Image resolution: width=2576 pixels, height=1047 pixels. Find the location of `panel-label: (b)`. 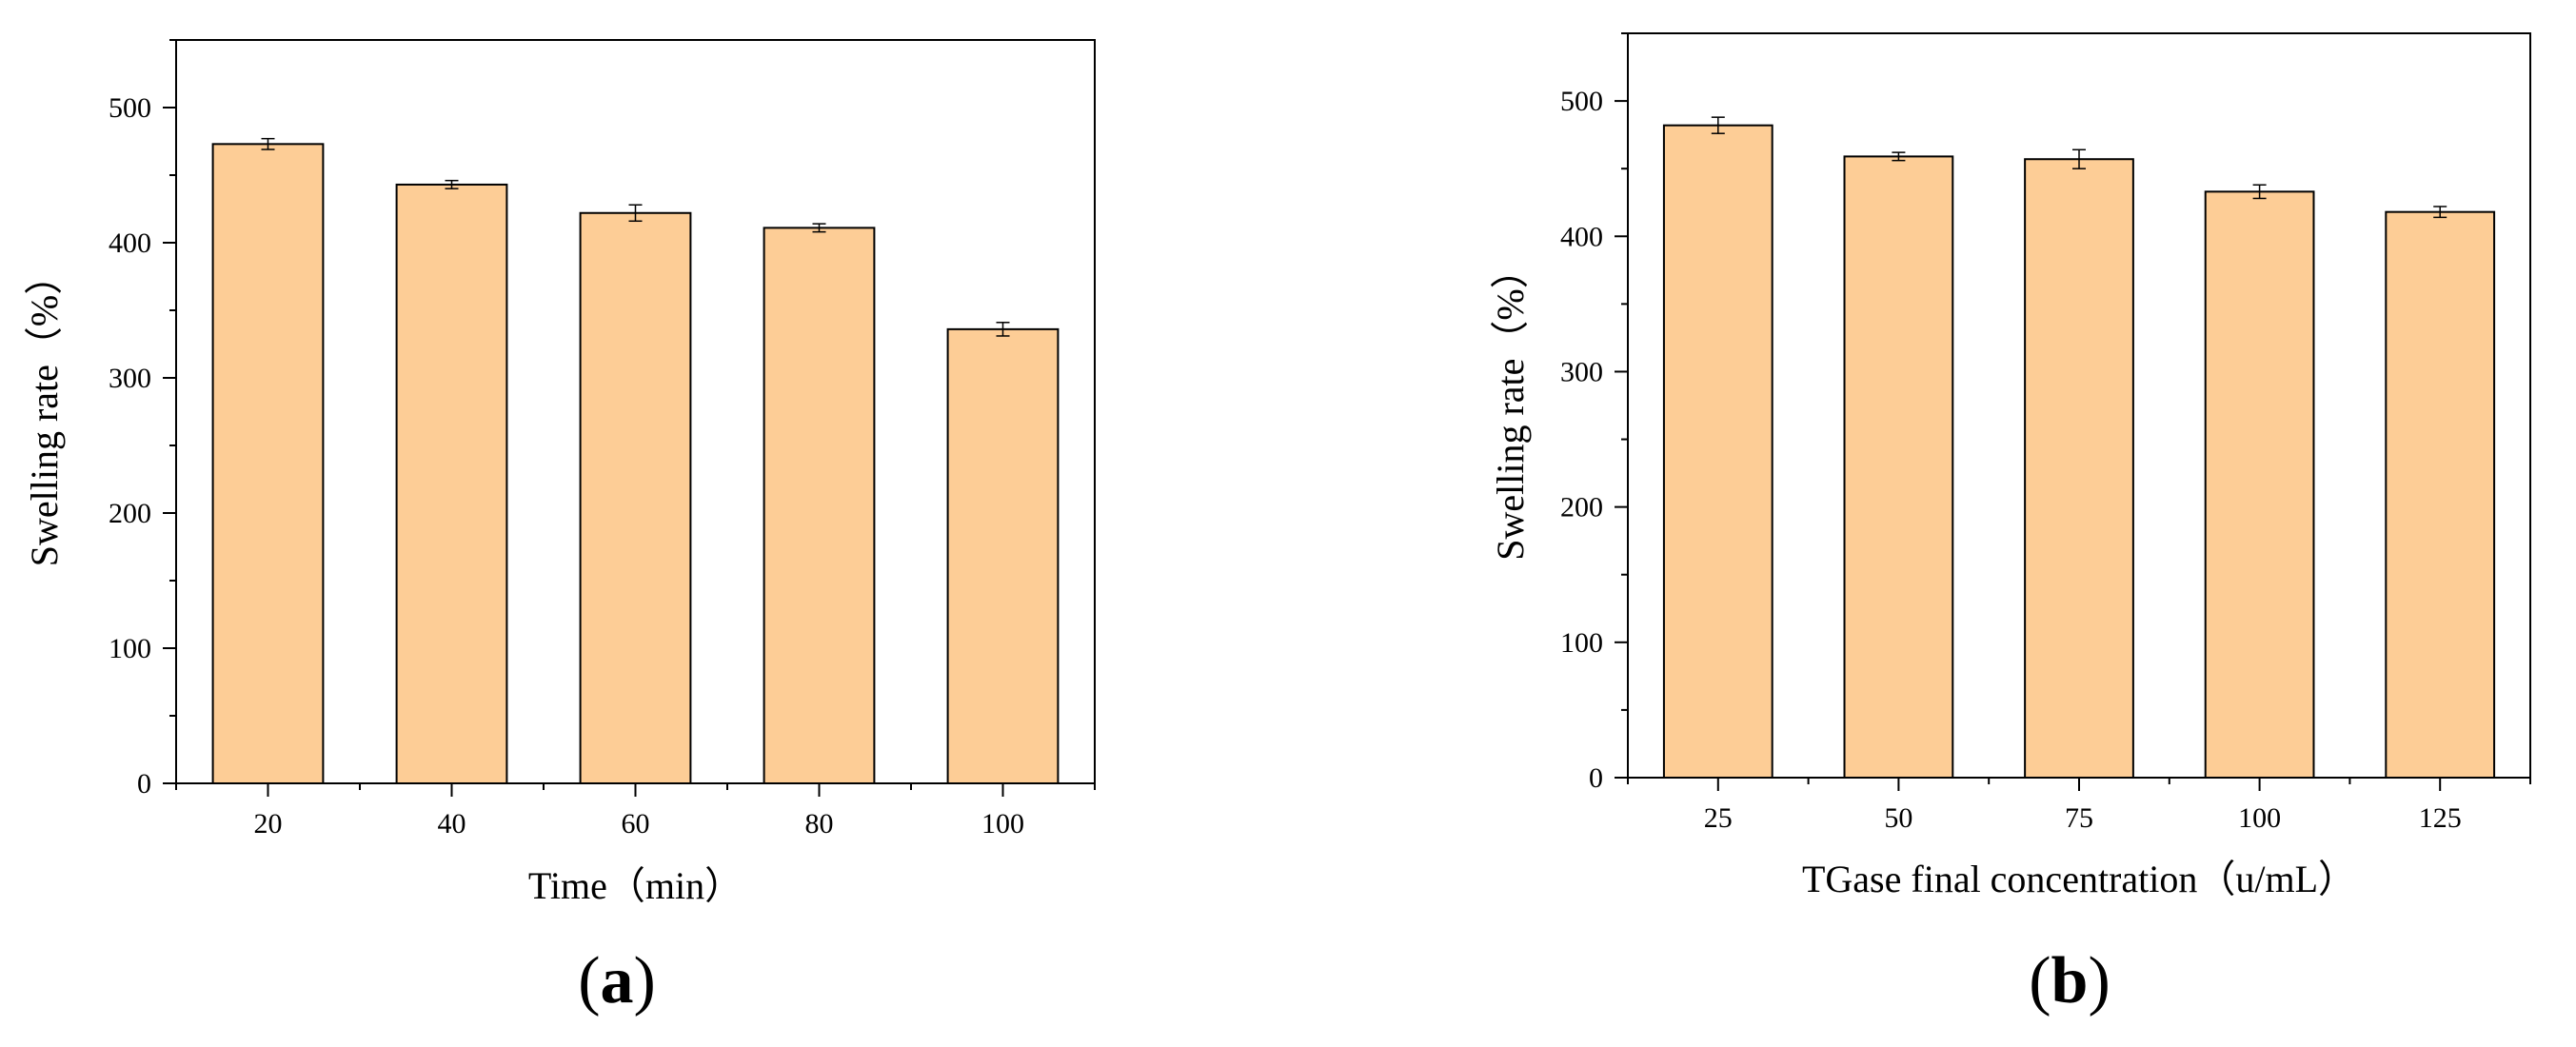

panel-label: (b) is located at coordinates (2069, 980).